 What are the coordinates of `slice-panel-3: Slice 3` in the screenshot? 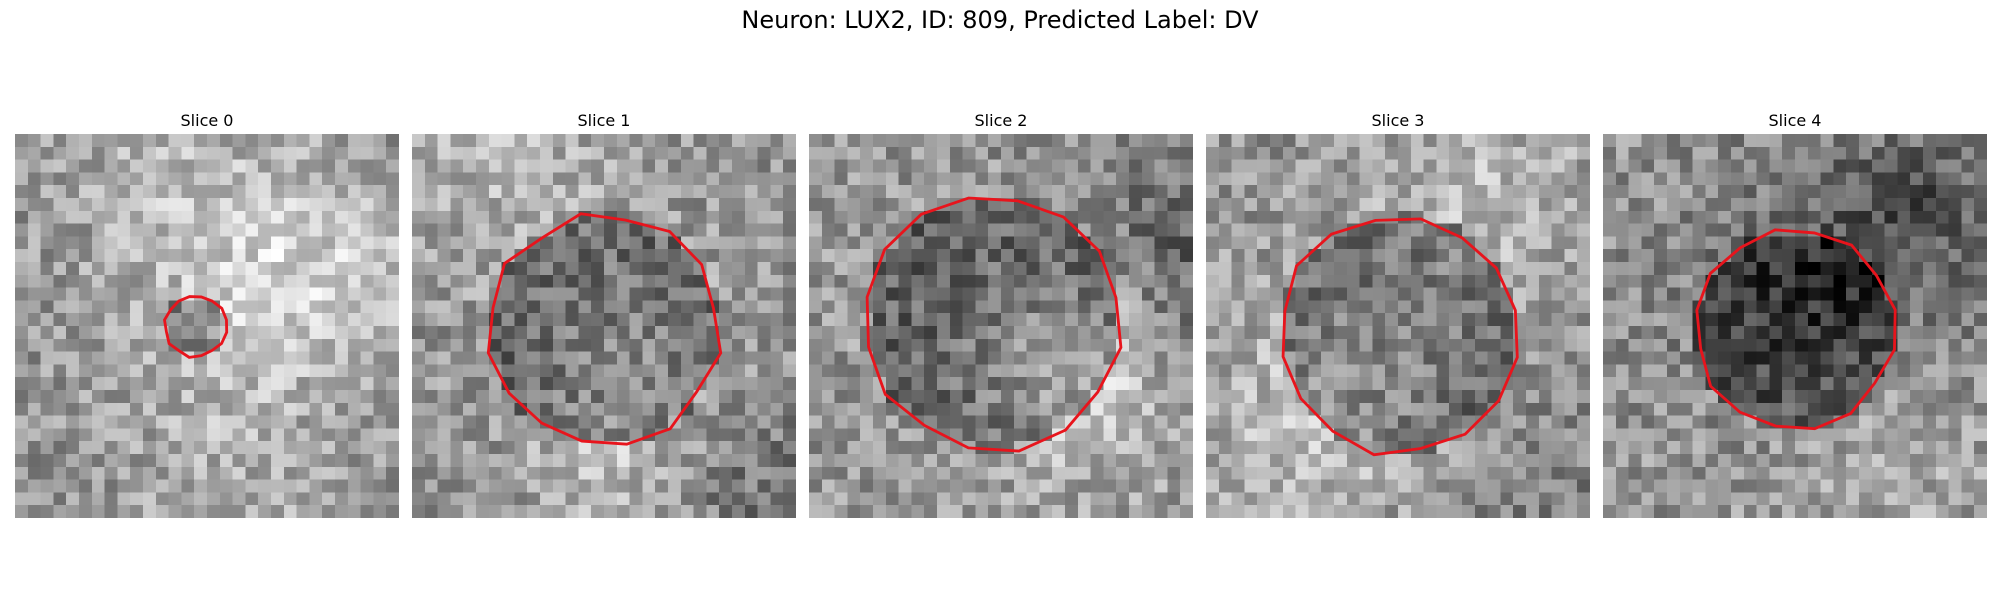 It's located at (1398, 313).